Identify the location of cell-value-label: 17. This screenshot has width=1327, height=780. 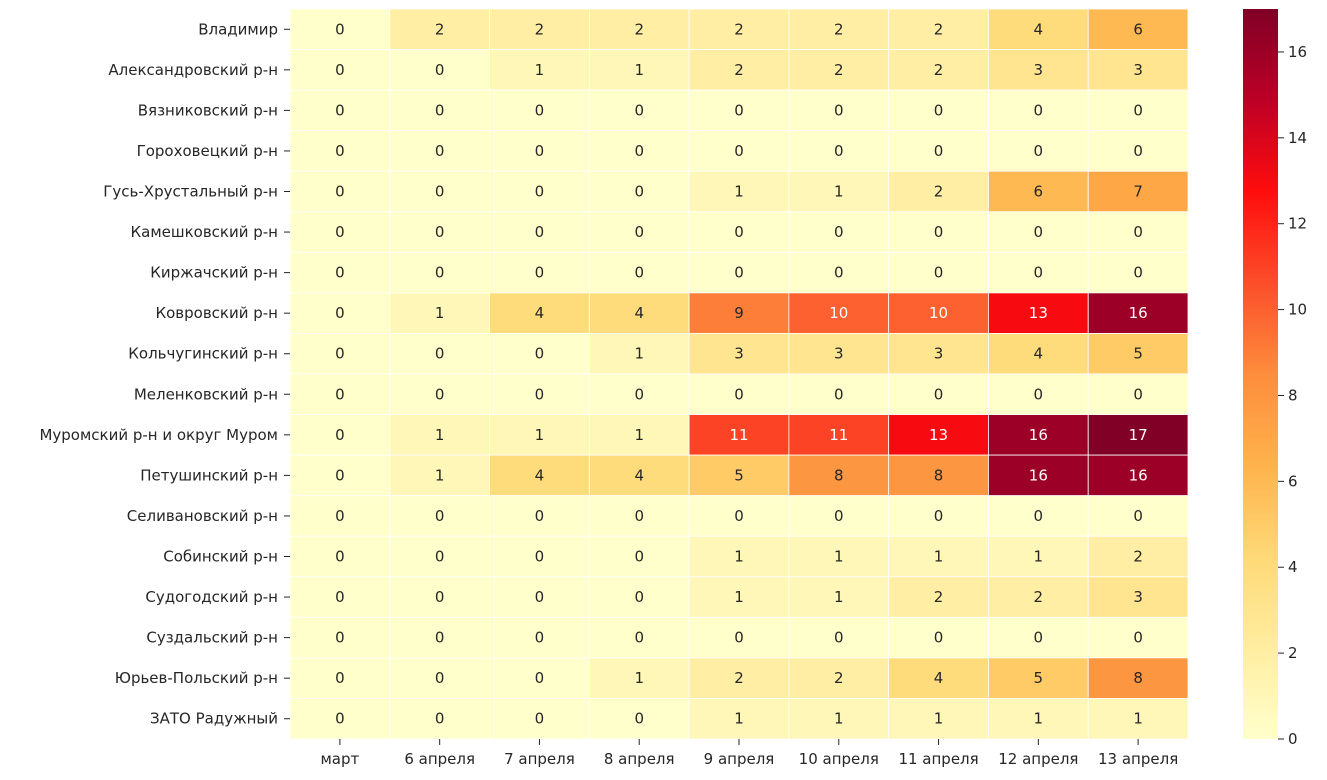
(1138, 435).